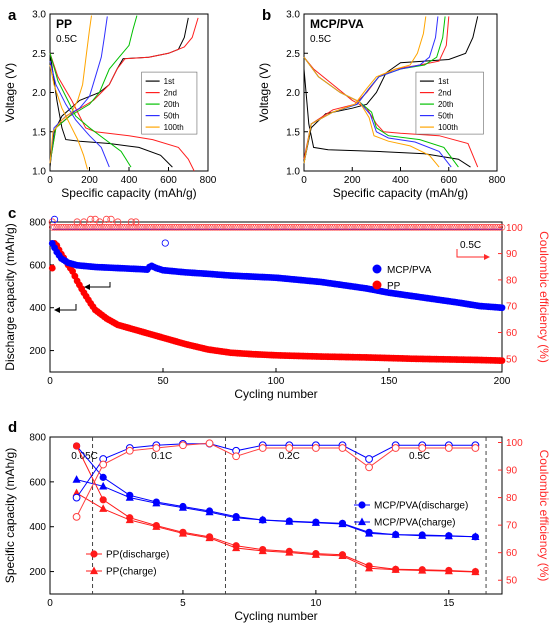  I want to click on legend-label: 20th, so click(172, 104).